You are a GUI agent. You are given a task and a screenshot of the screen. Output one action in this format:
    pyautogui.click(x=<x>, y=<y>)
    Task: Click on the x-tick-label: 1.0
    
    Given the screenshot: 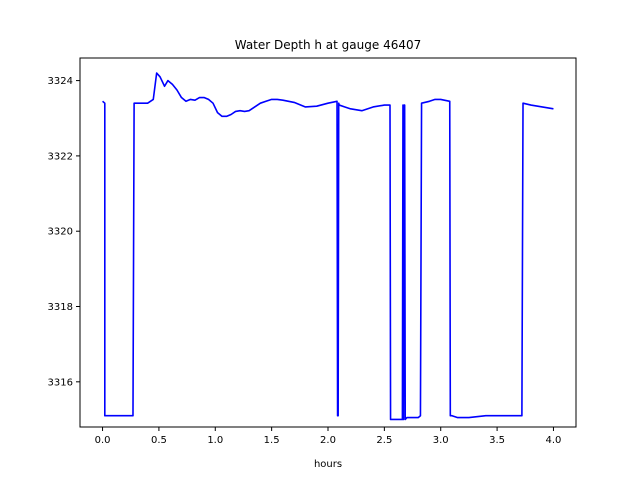 What is the action you would take?
    pyautogui.click(x=215, y=440)
    